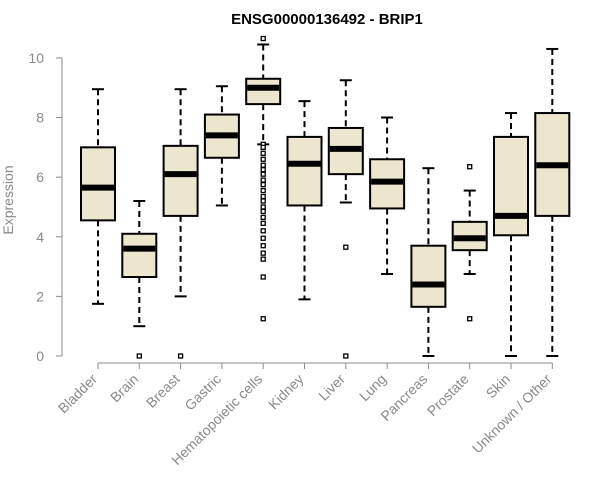 Image resolution: width=600 pixels, height=500 pixels. Describe the element at coordinates (448, 395) in the screenshot. I see `x-tick-label-9: Prostate` at that location.